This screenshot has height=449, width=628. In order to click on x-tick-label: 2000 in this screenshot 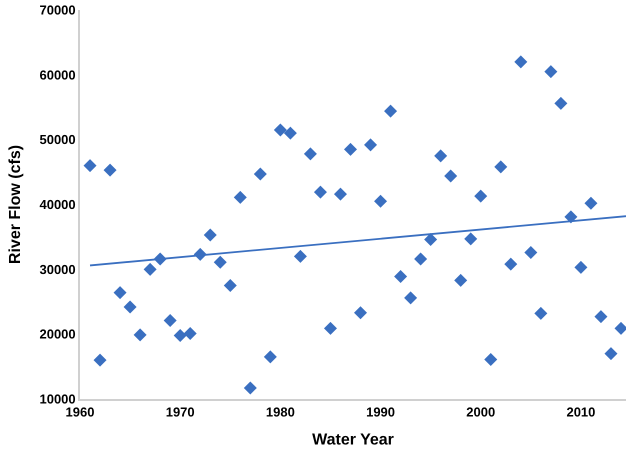, I will do `click(481, 412)`.